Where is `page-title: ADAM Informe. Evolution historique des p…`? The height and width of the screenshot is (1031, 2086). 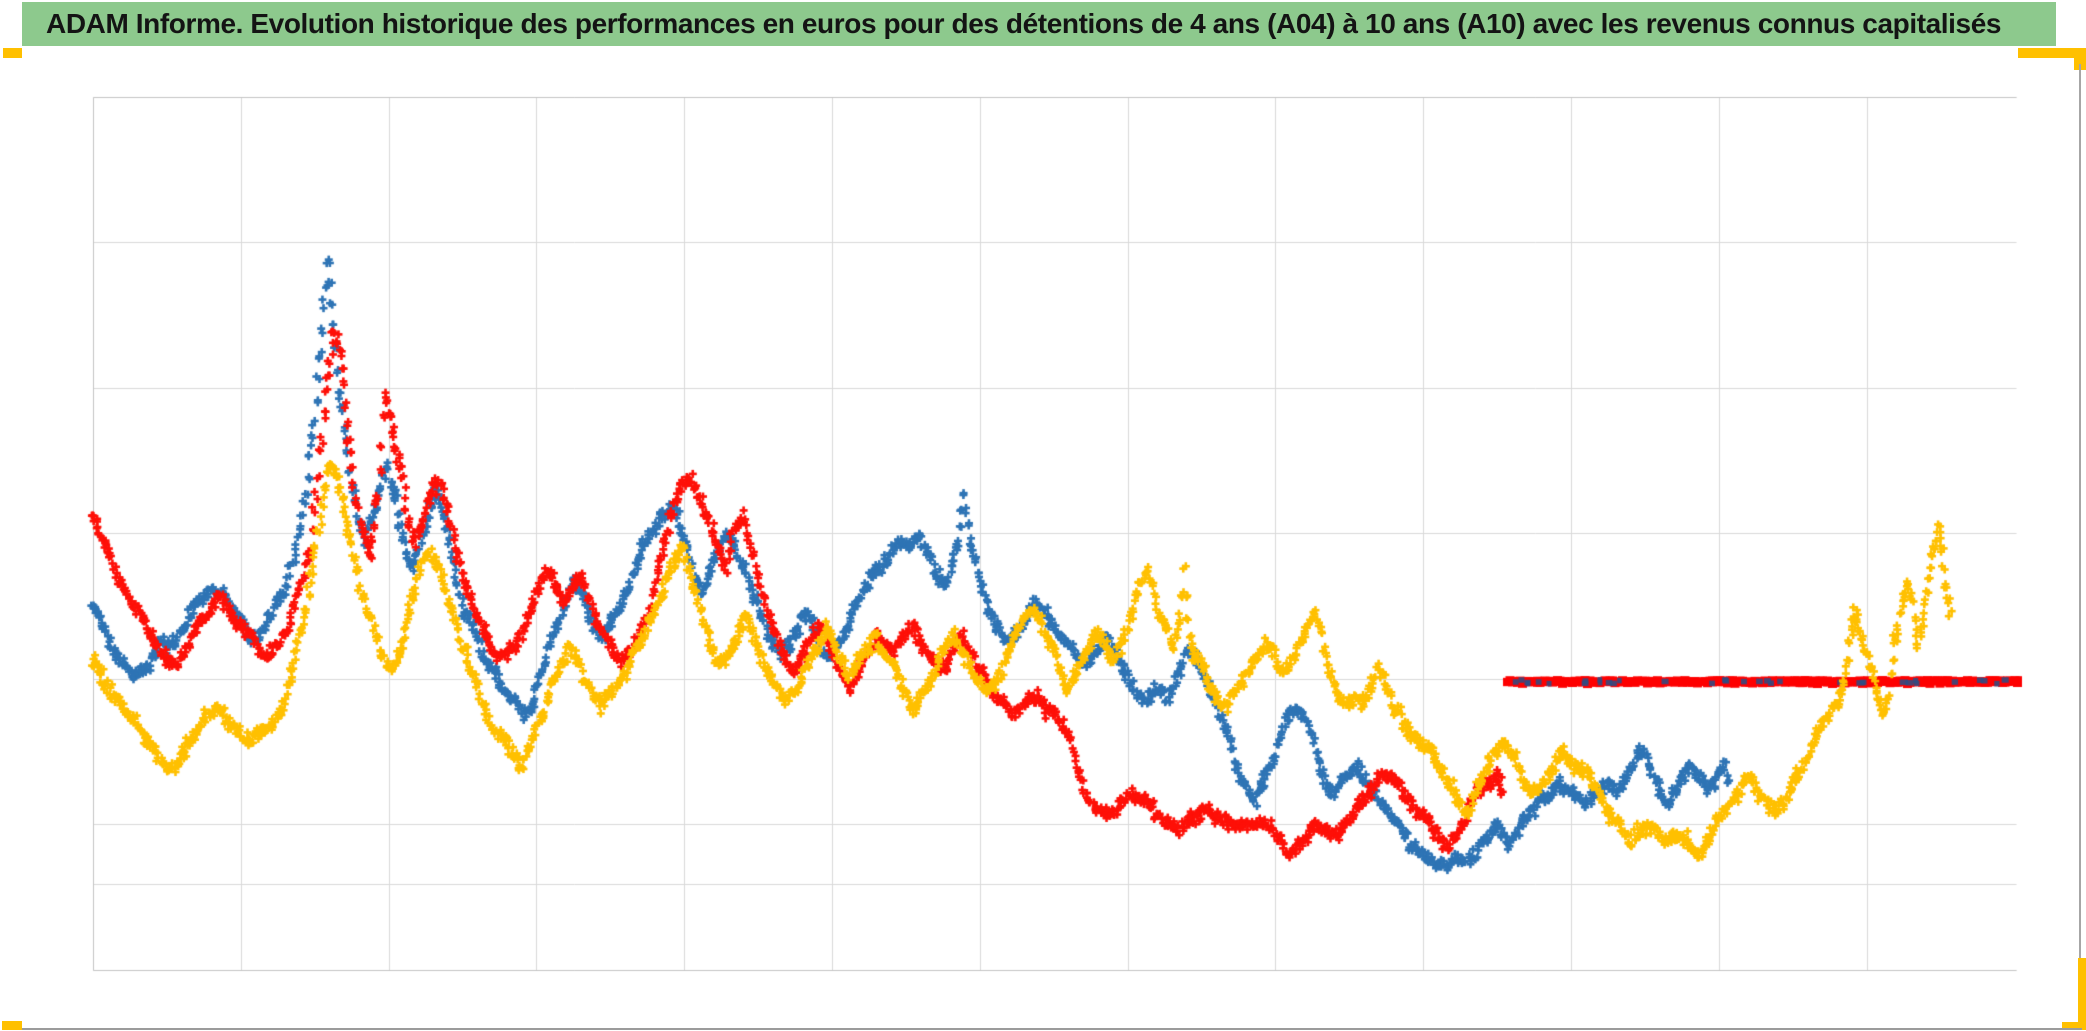
page-title: ADAM Informe. Evolution historique des p… is located at coordinates (1024, 23).